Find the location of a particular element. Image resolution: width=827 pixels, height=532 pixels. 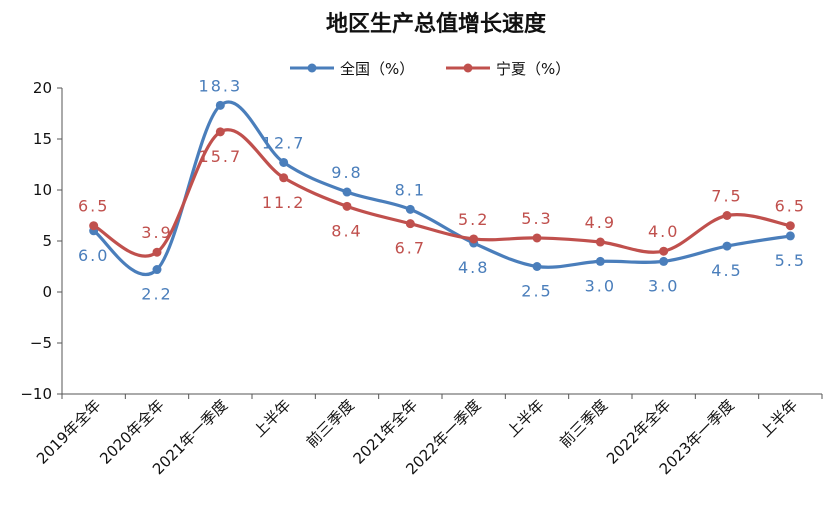

y-tick-label: 0 is located at coordinates (47, 292).